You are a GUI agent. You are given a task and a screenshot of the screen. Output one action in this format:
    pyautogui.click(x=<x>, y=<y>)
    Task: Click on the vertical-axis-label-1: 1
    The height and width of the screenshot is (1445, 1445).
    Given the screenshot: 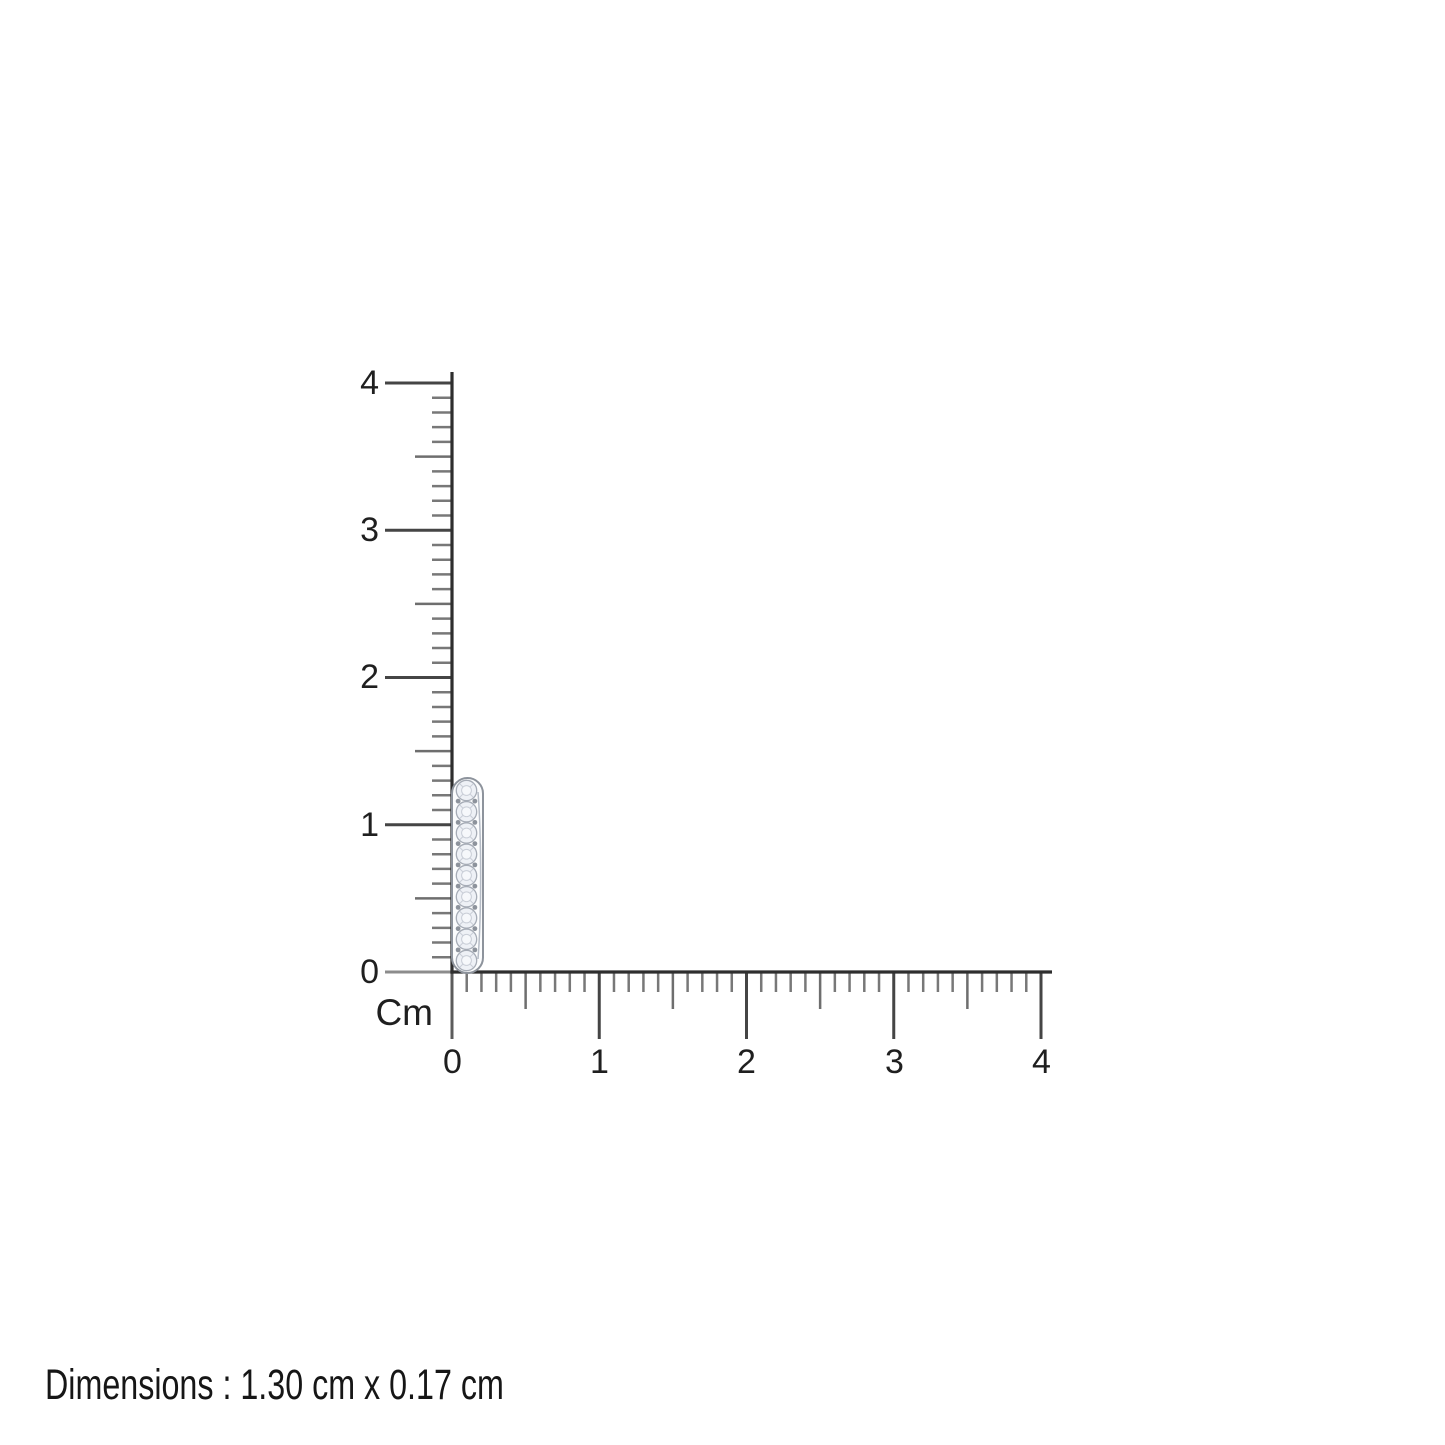 What is the action you would take?
    pyautogui.click(x=369, y=825)
    